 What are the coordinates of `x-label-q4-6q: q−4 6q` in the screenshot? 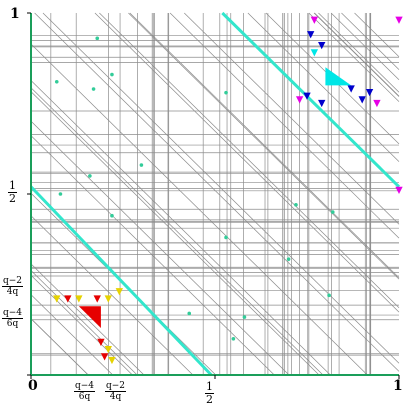 It's located at (85, 391).